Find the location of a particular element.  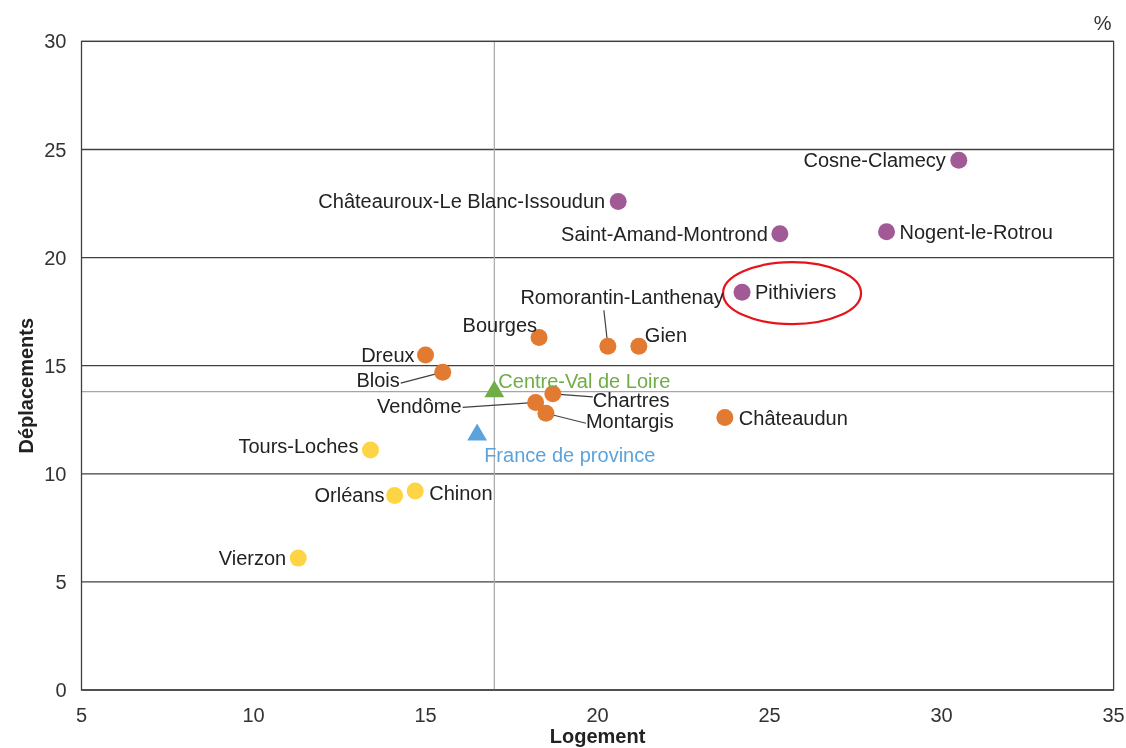

y-tick-label: 15 is located at coordinates (55, 365).